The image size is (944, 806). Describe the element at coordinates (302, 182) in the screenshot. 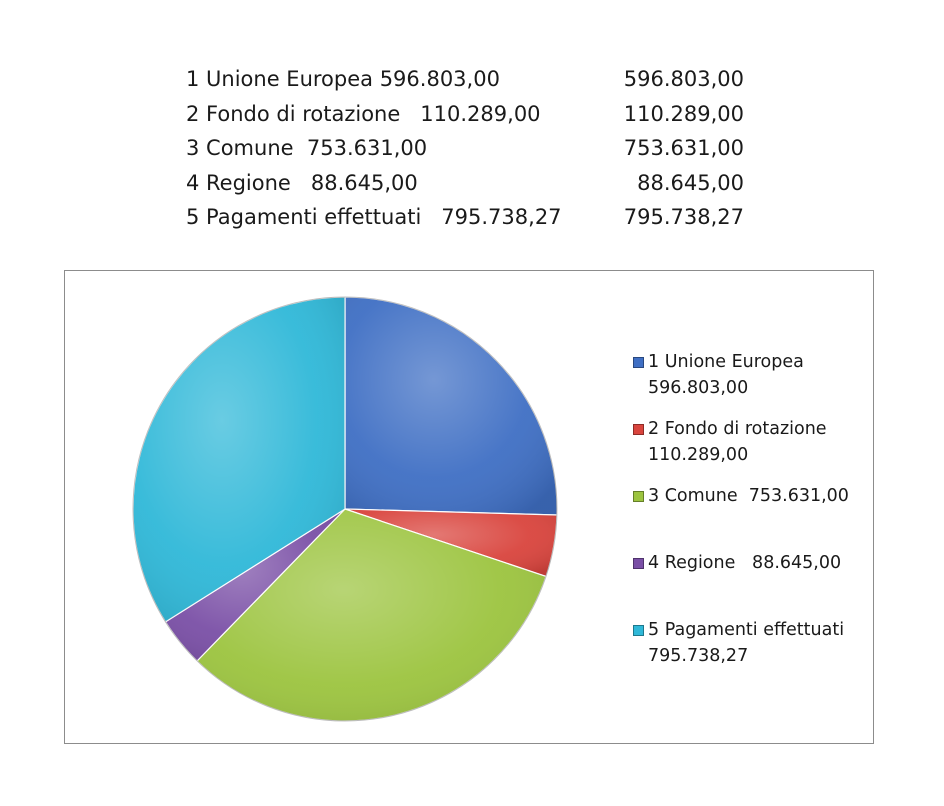

I see `row-label: 4 Regione 88.645,00` at that location.